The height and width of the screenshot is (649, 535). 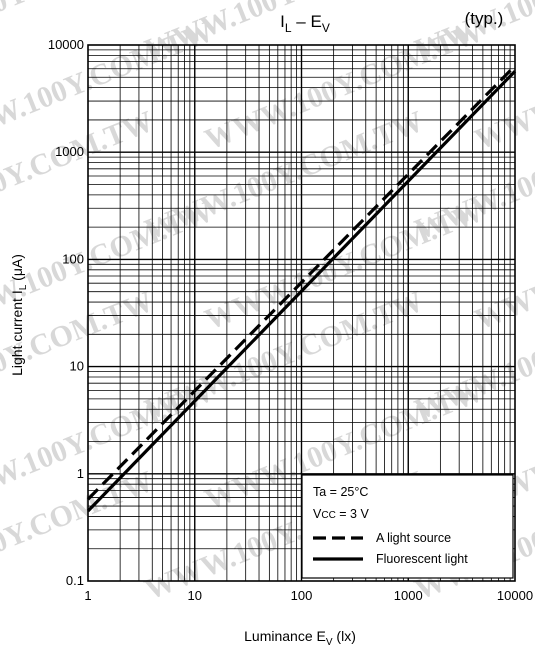 What do you see at coordinates (340, 492) in the screenshot?
I see `legend-condition-ta: Ta = 25°C` at bounding box center [340, 492].